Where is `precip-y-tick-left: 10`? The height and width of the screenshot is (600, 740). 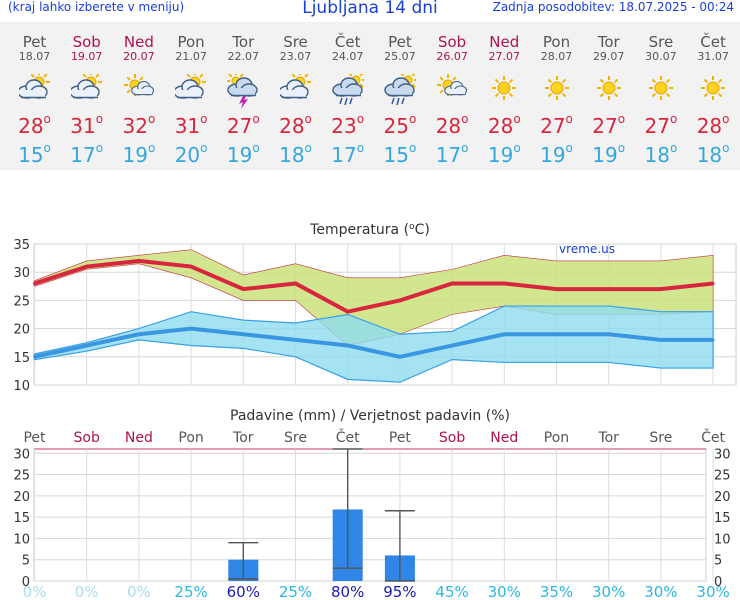 precip-y-tick-left: 10 is located at coordinates (21, 539).